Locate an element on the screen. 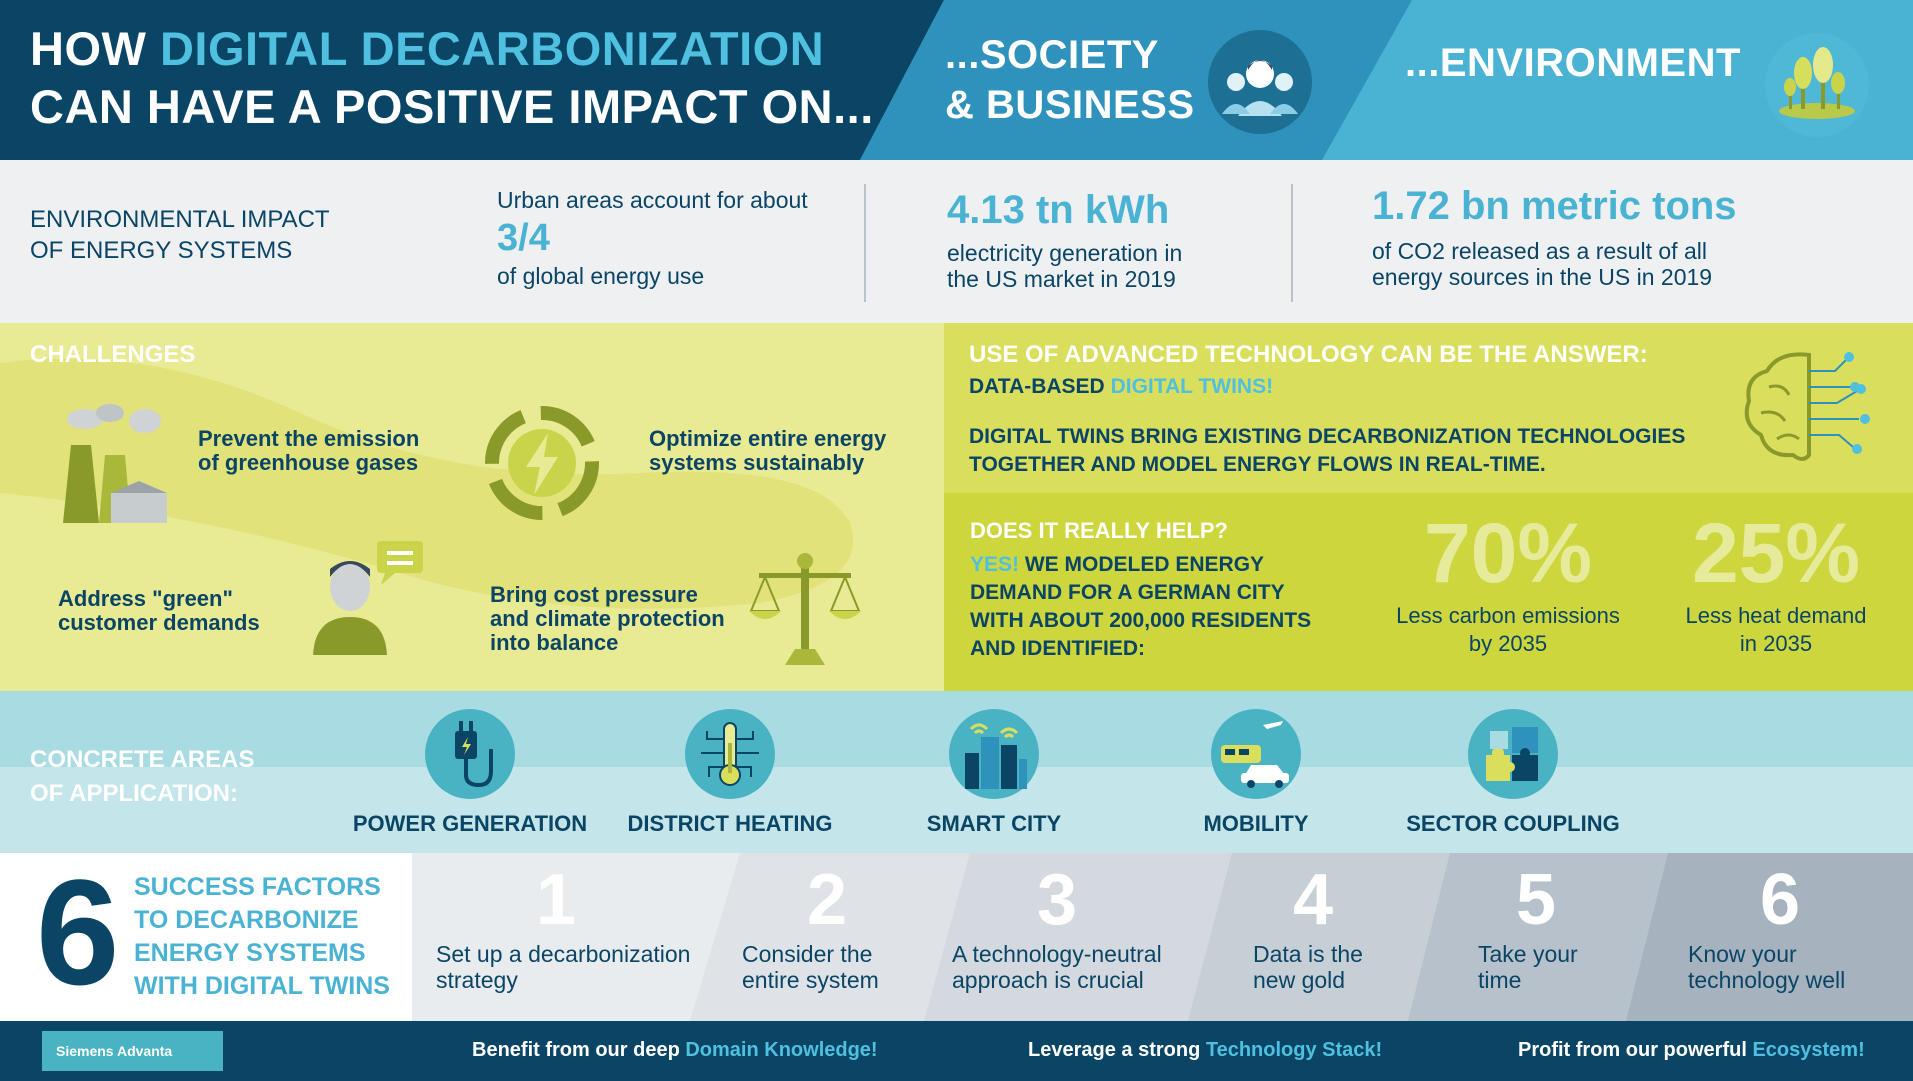  thermometer-icon is located at coordinates (730, 754).